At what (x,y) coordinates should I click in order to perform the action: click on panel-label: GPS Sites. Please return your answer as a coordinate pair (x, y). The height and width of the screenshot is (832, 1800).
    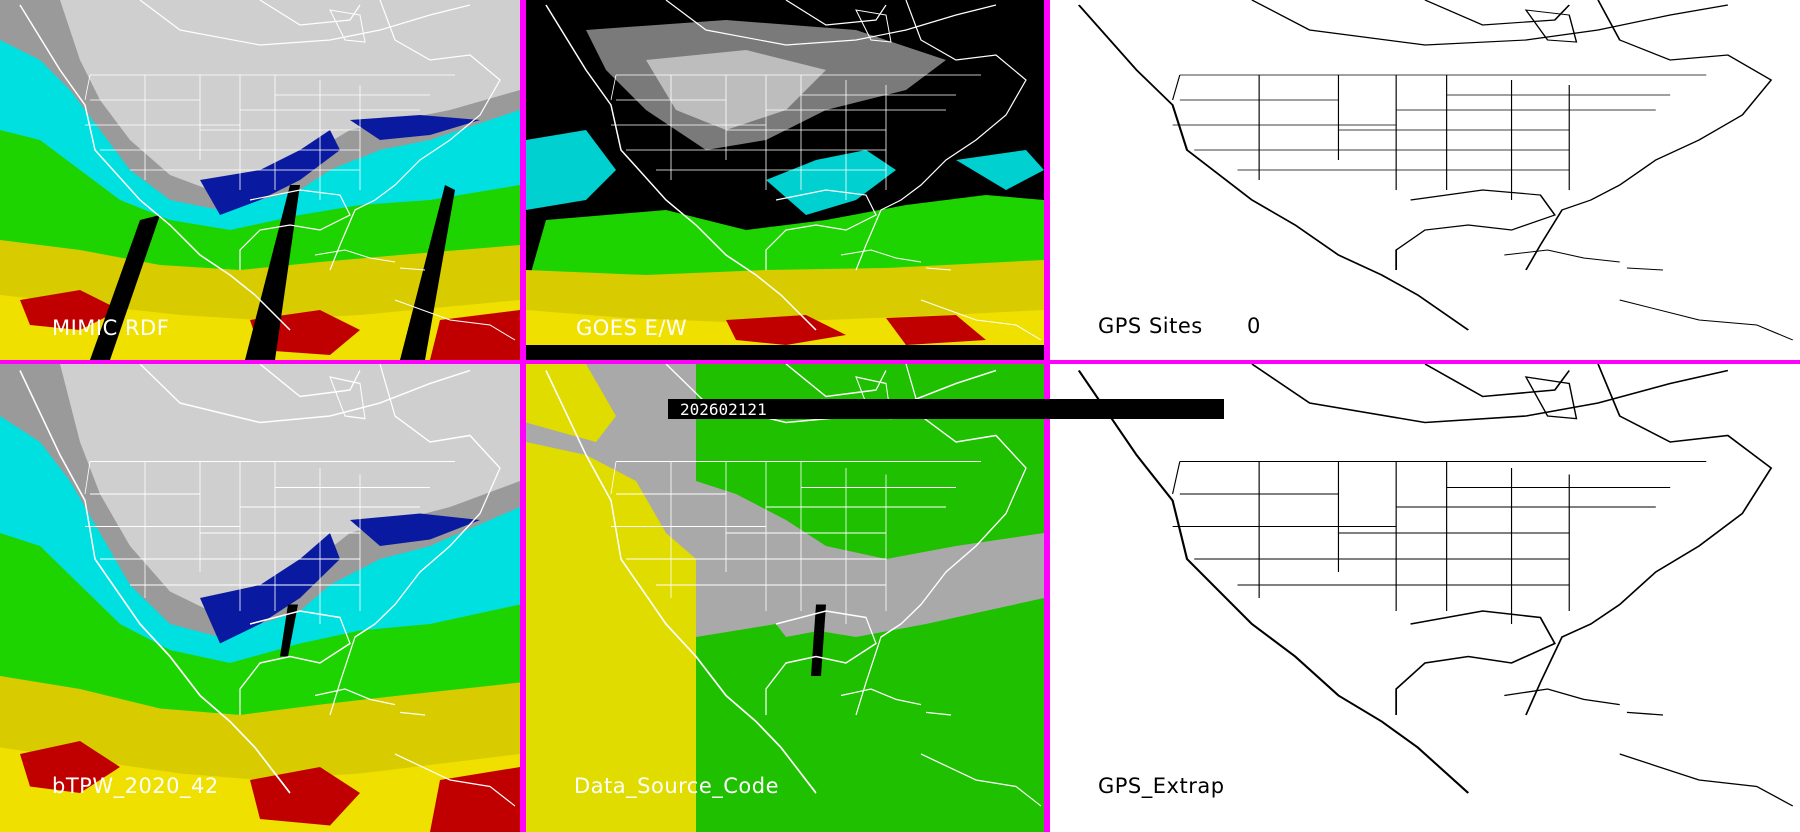
    Looking at the image, I should click on (1150, 326).